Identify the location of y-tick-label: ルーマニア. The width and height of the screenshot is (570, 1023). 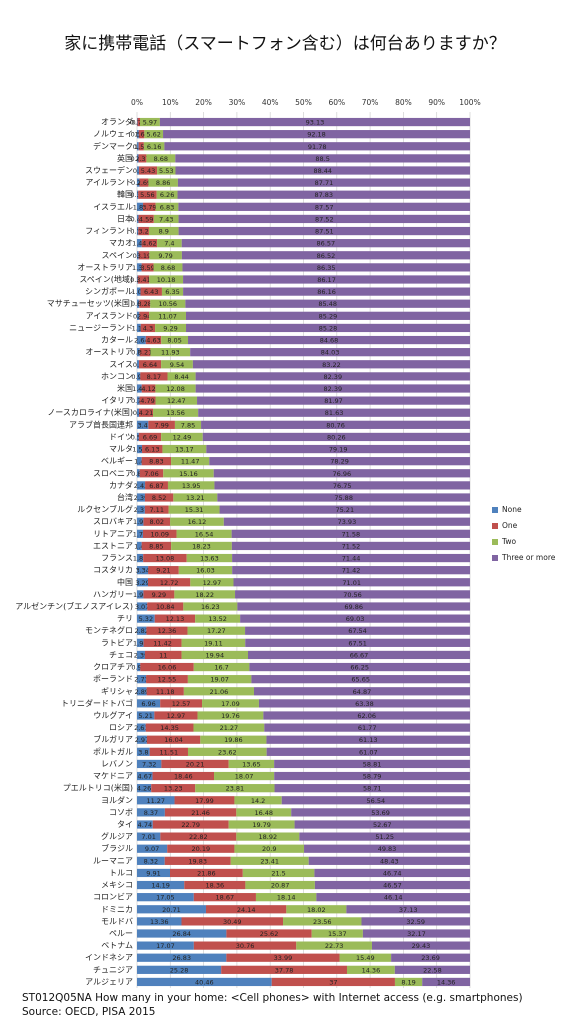
(113, 860).